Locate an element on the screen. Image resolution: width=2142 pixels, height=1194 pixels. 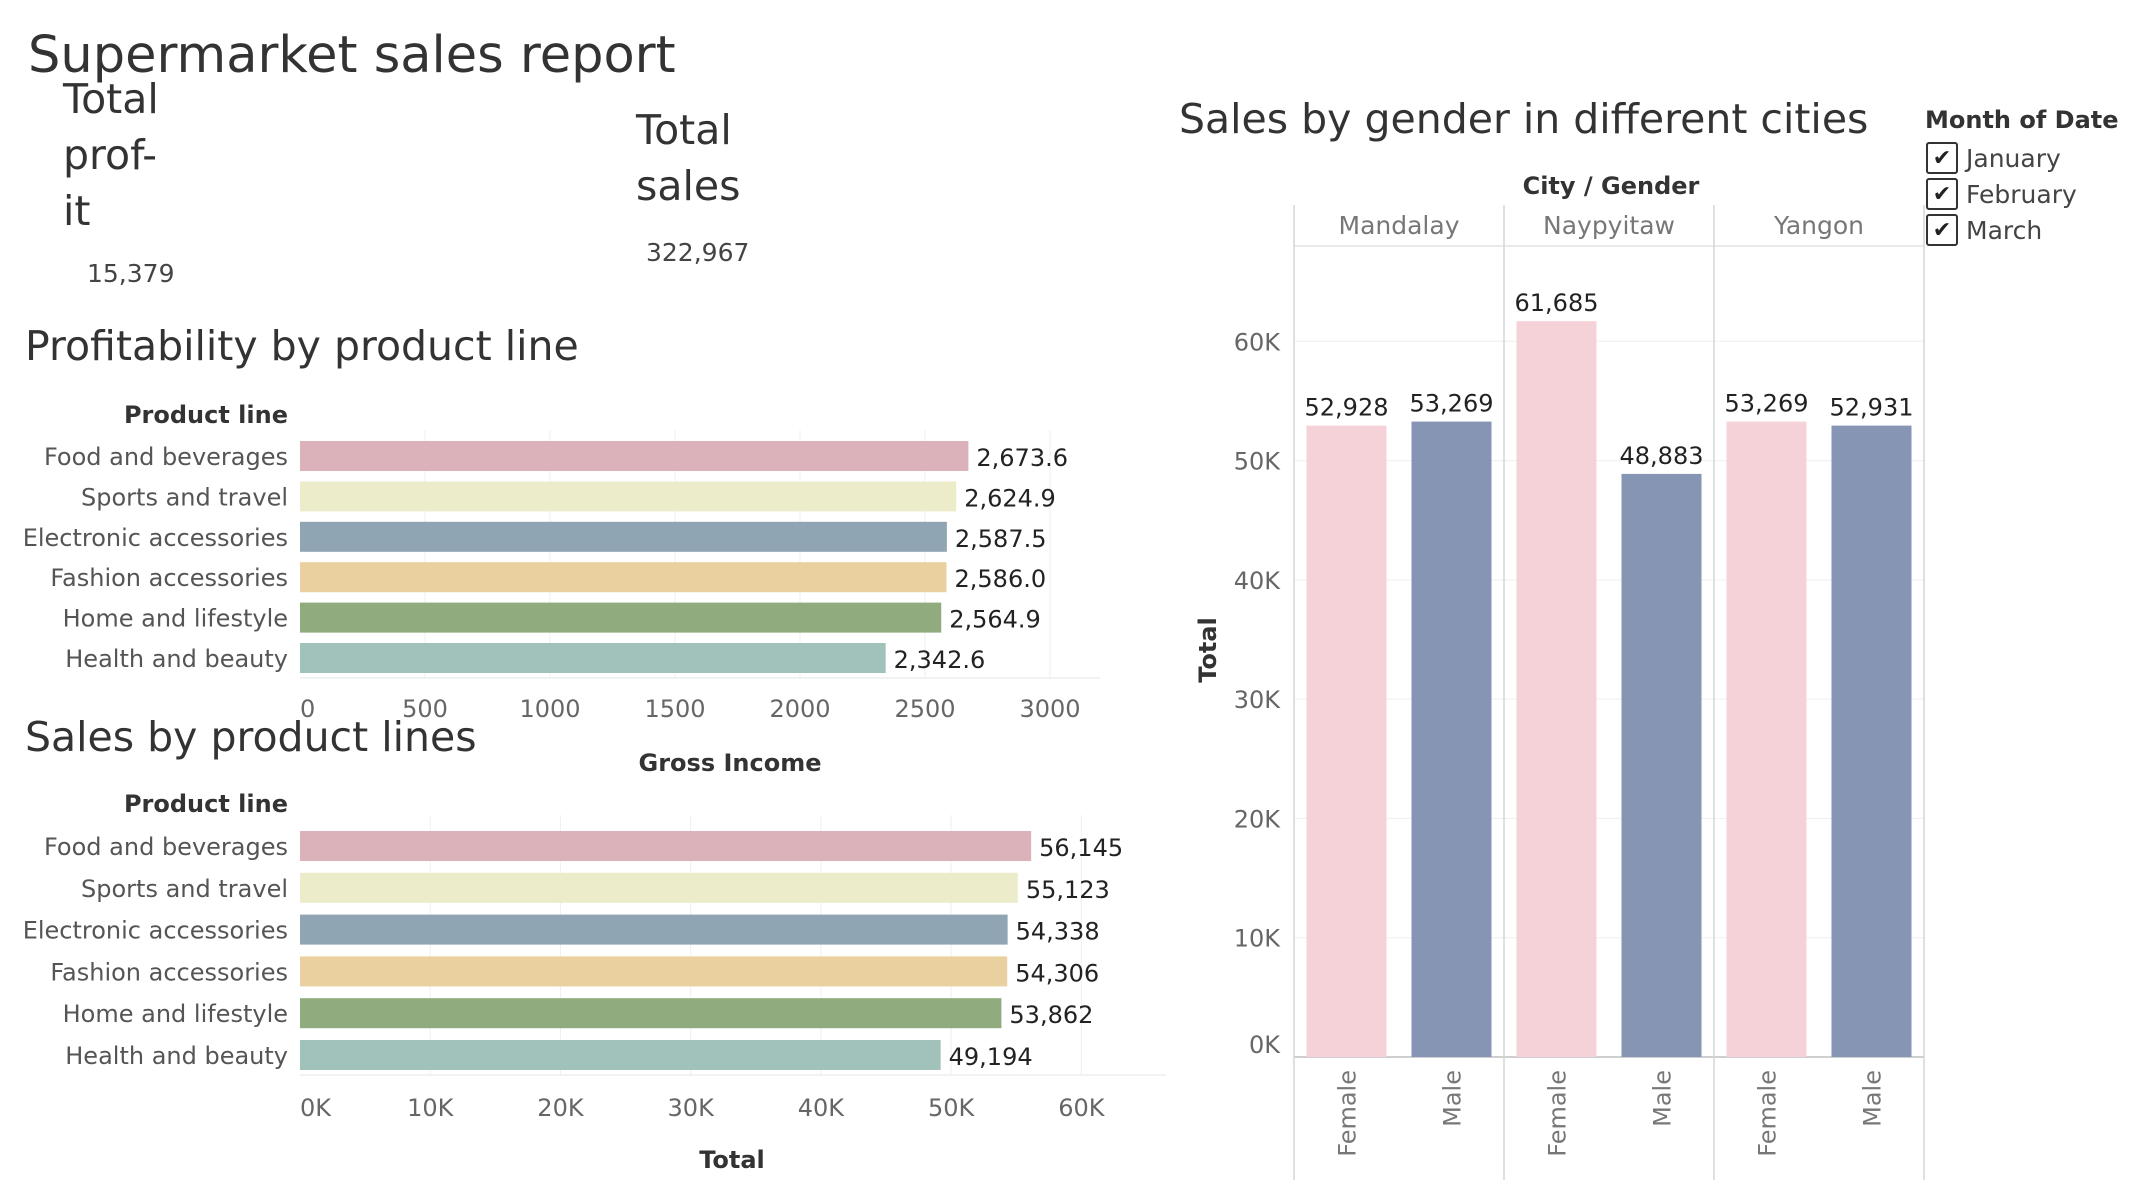
profit-chart-tick-label: 0 is located at coordinates (307, 709).